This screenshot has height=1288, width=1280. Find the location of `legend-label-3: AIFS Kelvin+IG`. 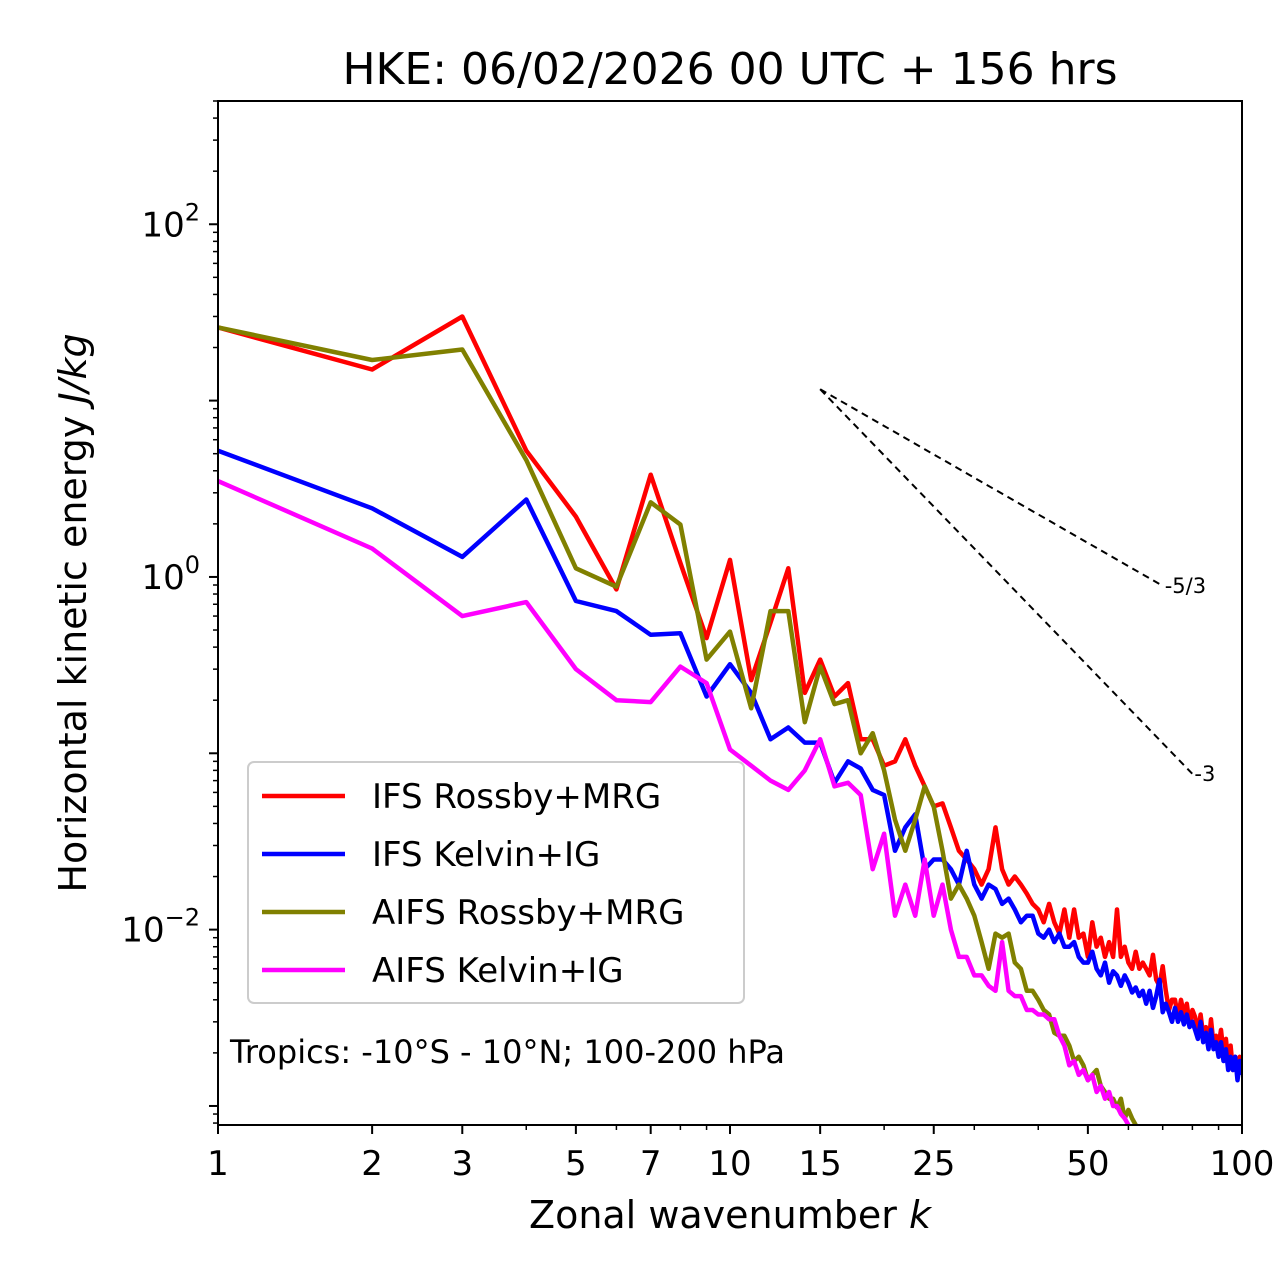

legend-label-3: AIFS Kelvin+IG is located at coordinates (498, 971).